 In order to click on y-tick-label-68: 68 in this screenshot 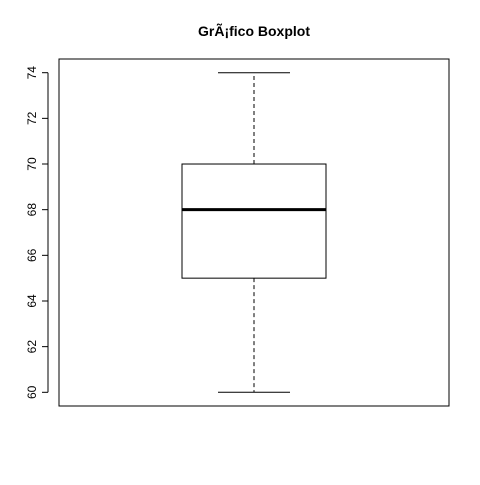, I will do `click(32, 210)`.